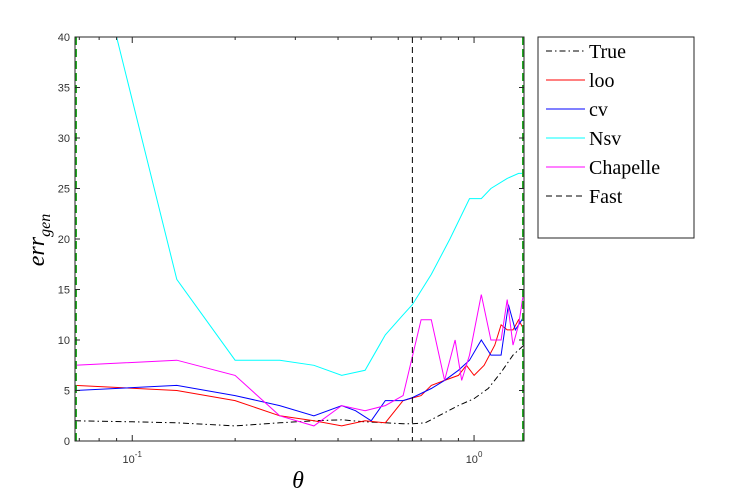 The width and height of the screenshot is (750, 500). Describe the element at coordinates (474, 458) in the screenshot. I see `x-tick-label: 10⁰` at that location.